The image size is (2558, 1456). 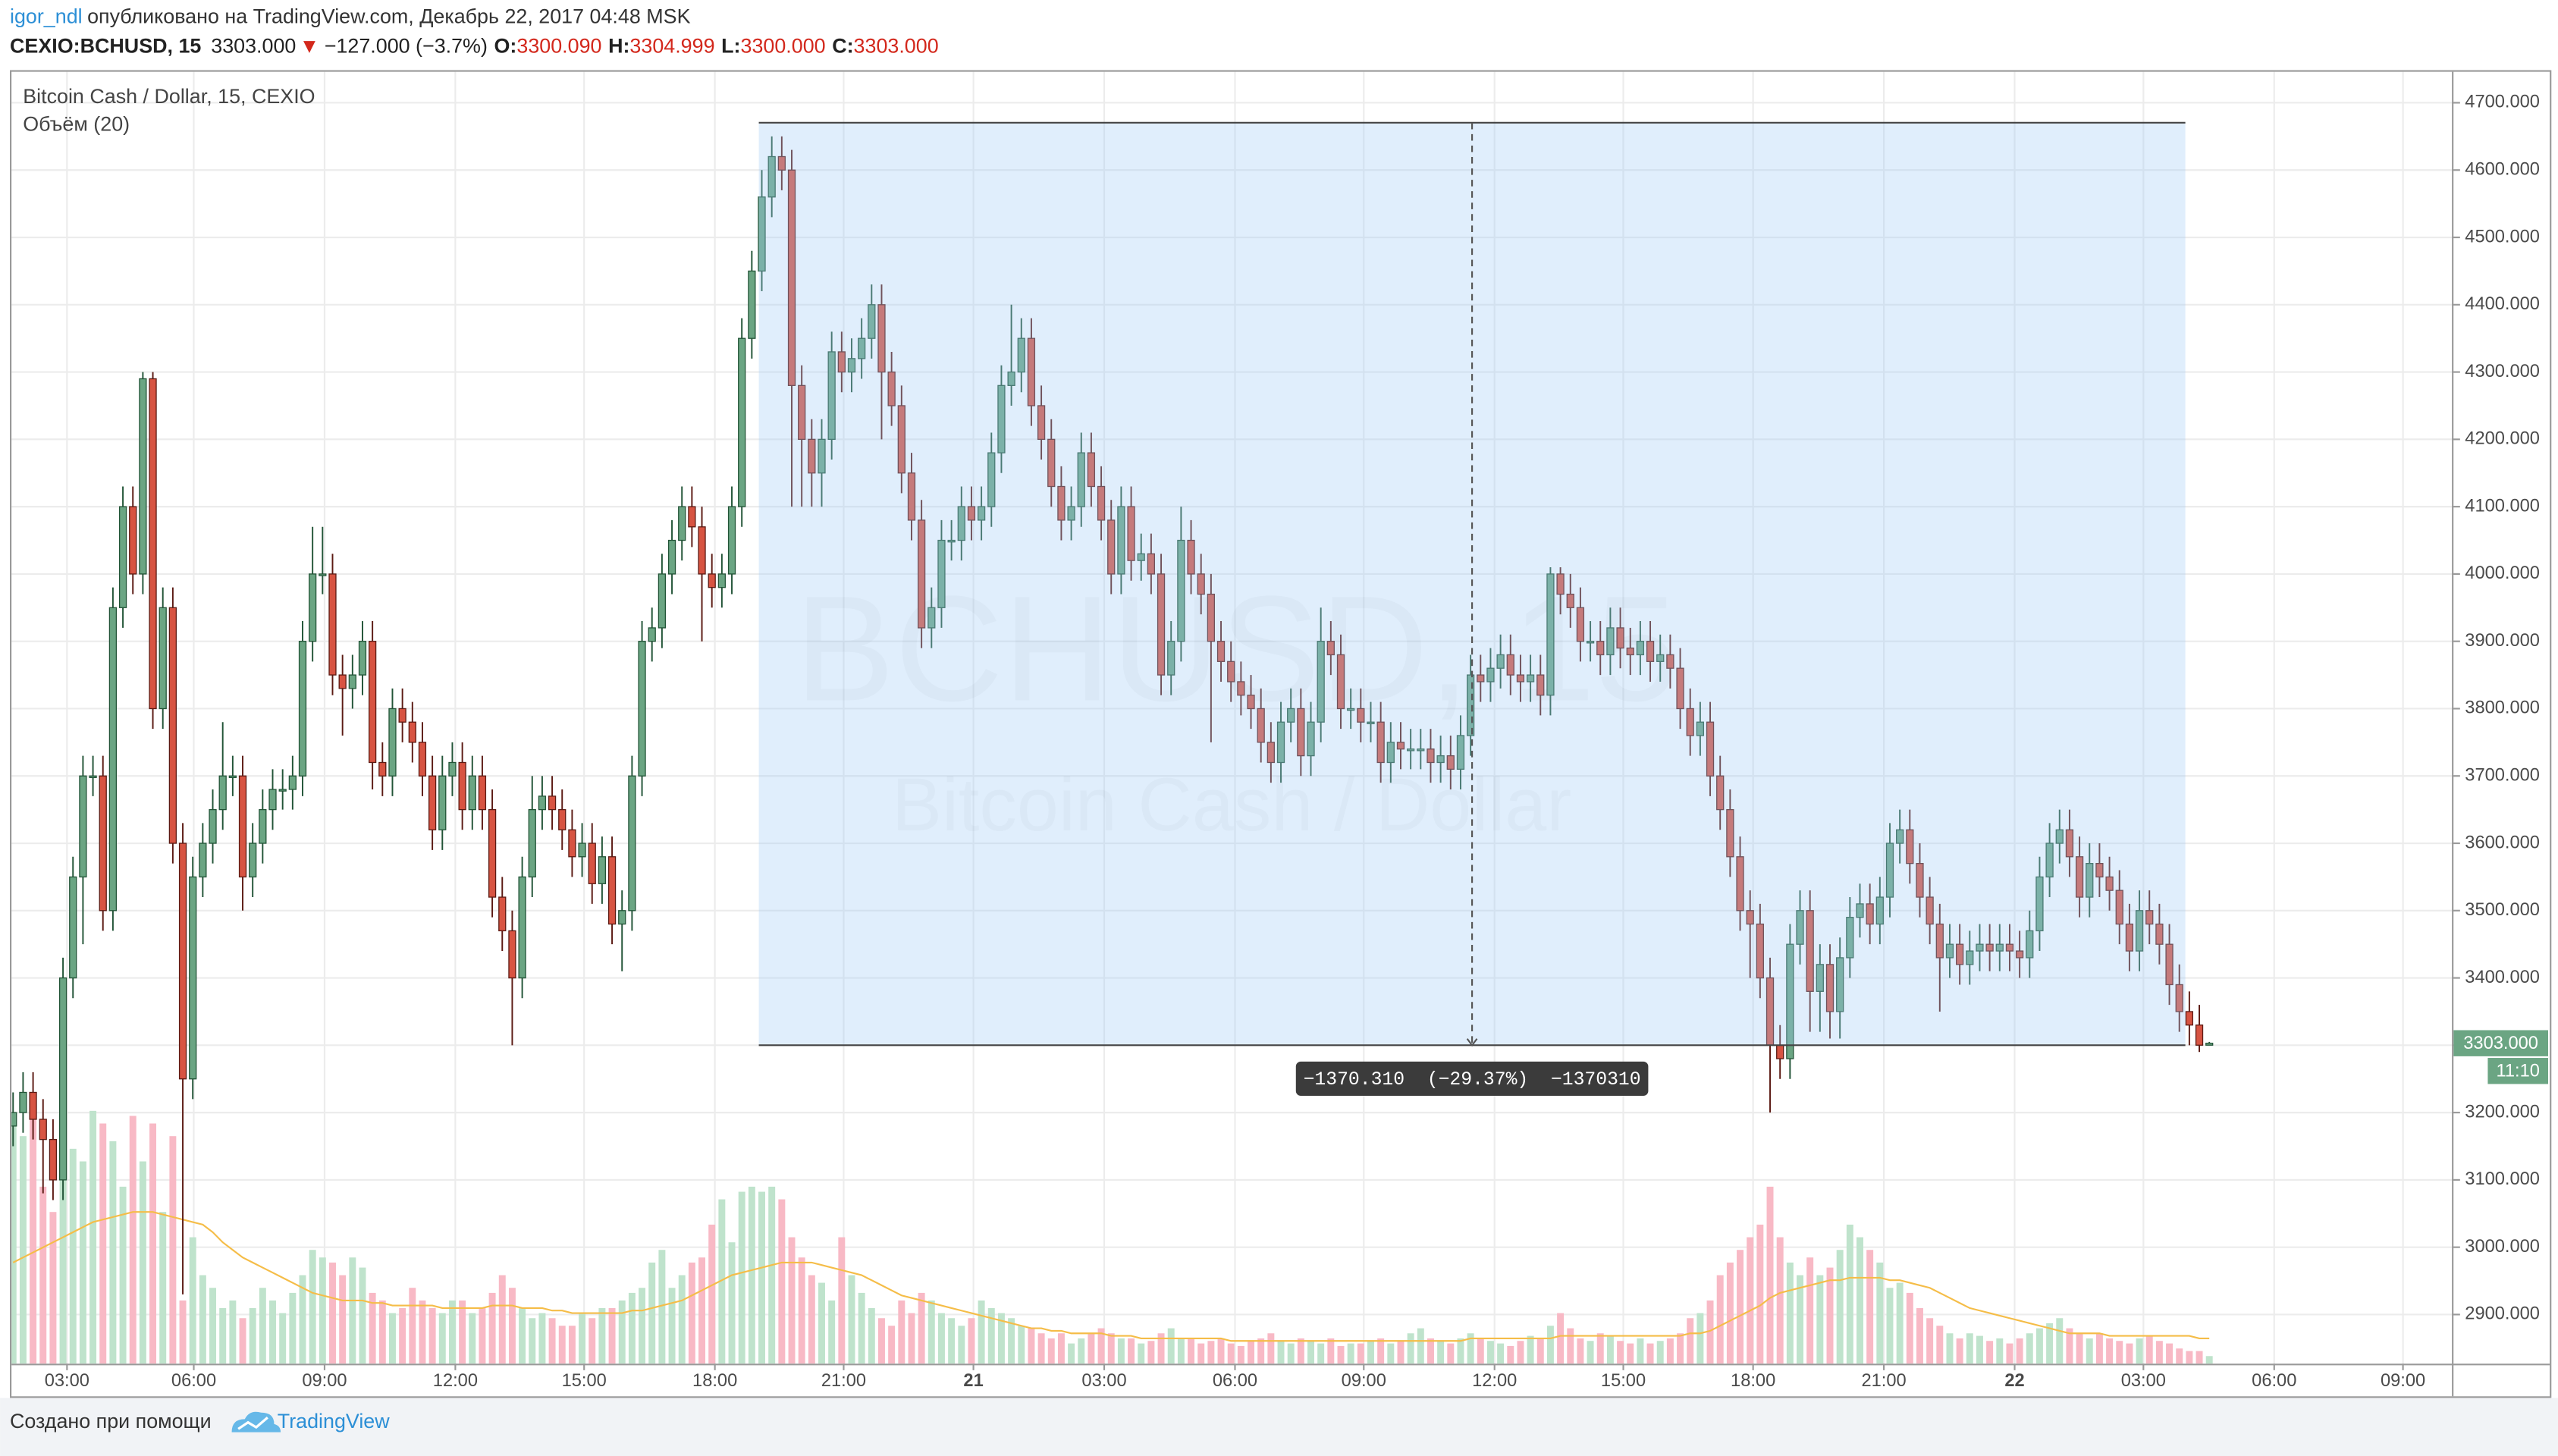 I want to click on brand-link: TradingView, so click(x=334, y=1421).